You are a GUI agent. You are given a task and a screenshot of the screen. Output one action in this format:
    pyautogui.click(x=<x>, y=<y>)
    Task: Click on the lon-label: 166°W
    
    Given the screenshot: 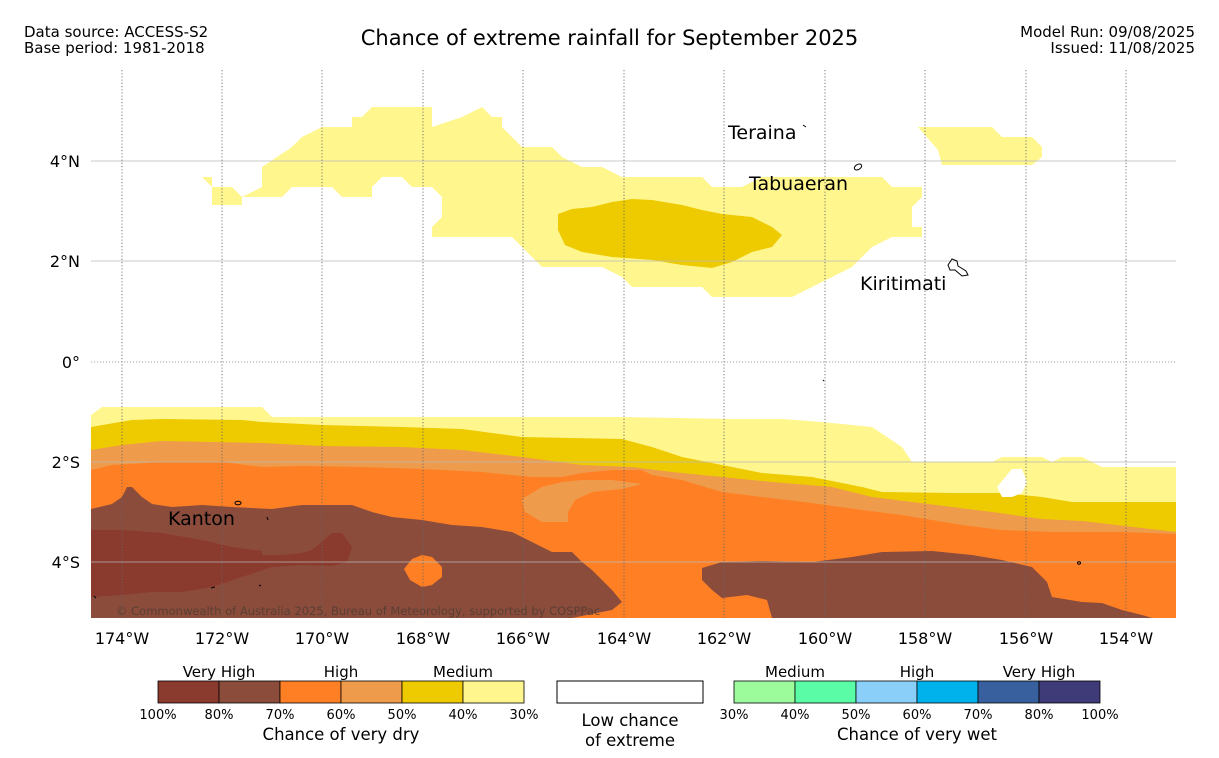 What is the action you would take?
    pyautogui.click(x=523, y=638)
    